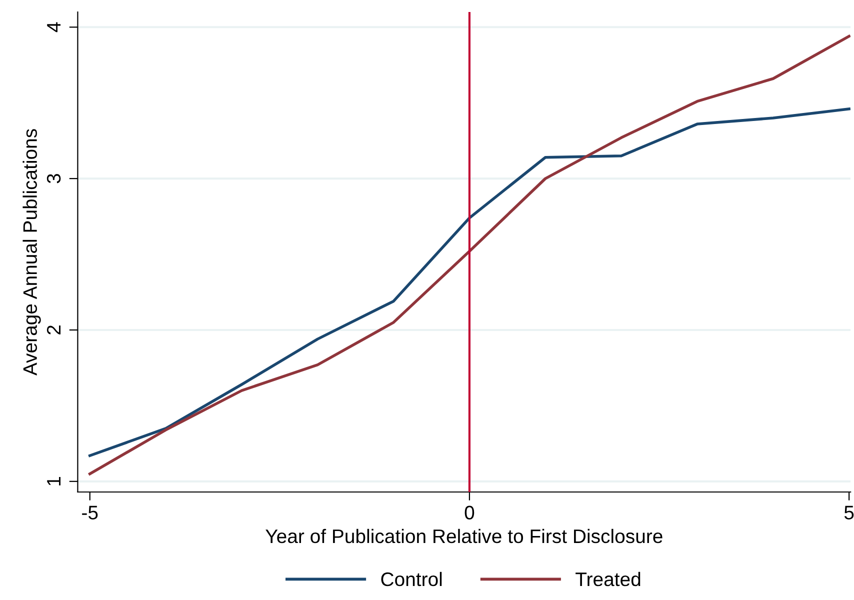  Describe the element at coordinates (53, 330) in the screenshot. I see `y-tick-label: 2` at that location.